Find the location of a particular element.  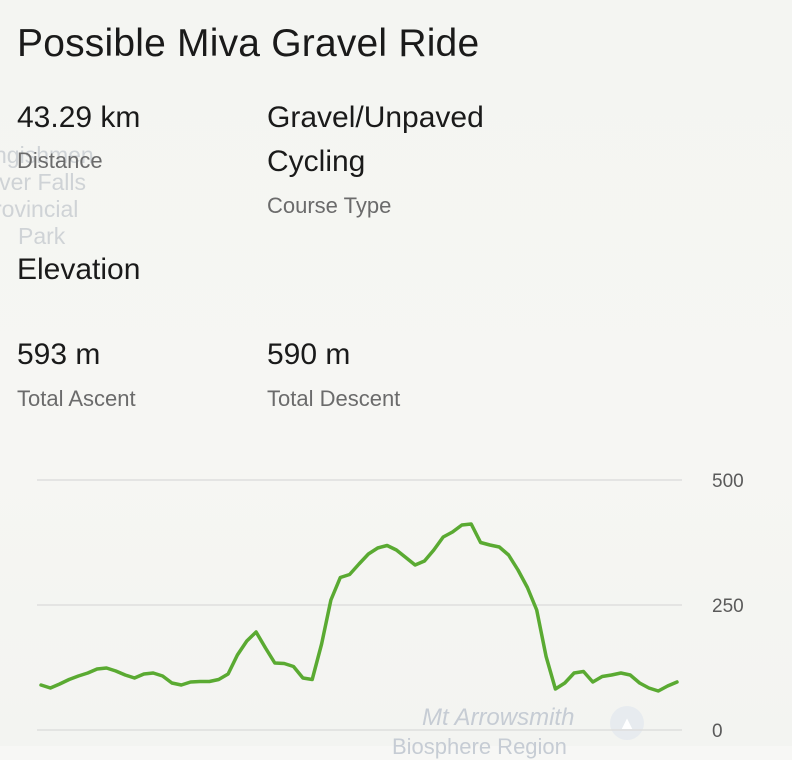

elevation-heading: Elevation is located at coordinates (78, 270).